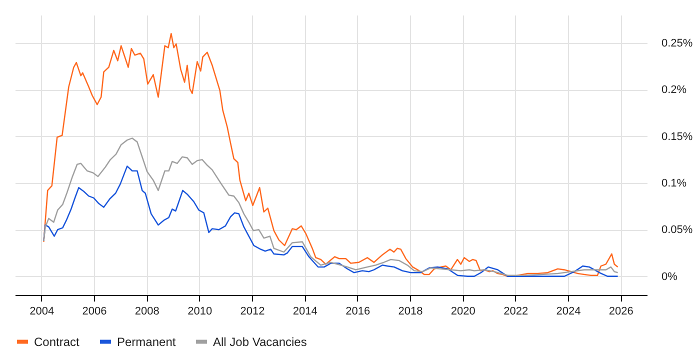  Describe the element at coordinates (568, 312) in the screenshot. I see `x-tick-label: 2024` at that location.